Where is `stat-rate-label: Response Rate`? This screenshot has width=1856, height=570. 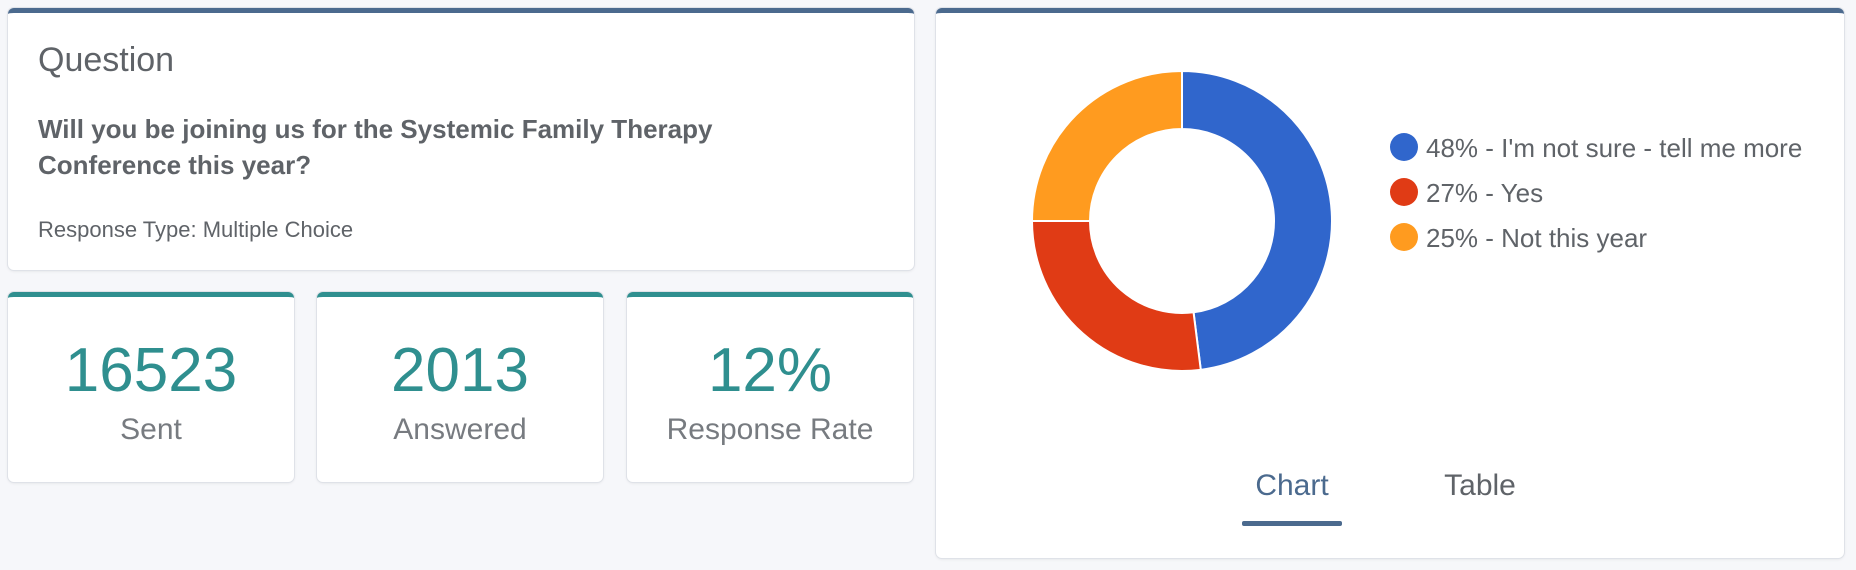
stat-rate-label: Response Rate is located at coordinates (770, 429).